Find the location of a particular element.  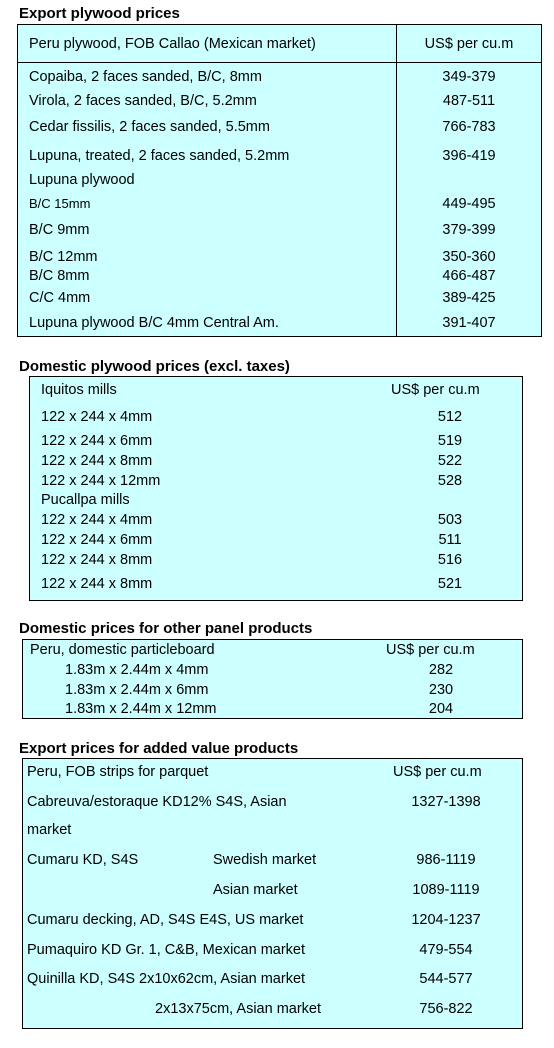

table-row: B/C 9mm 379-399 is located at coordinates (279, 230).